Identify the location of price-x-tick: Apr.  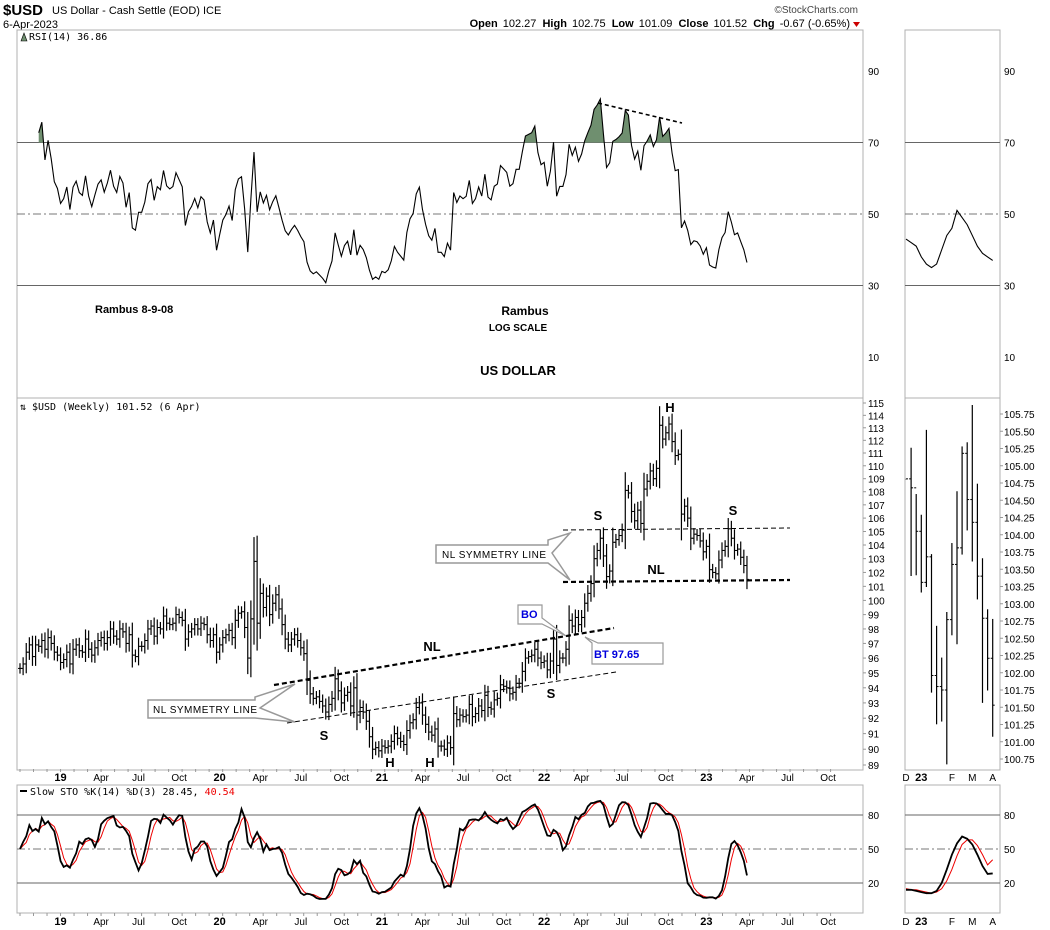
(423, 778).